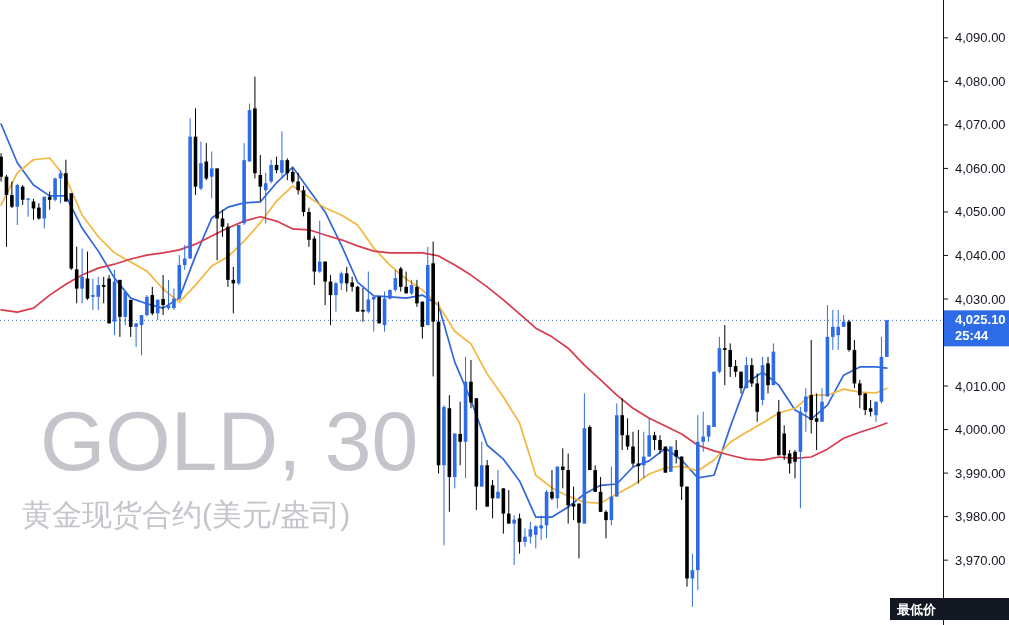  What do you see at coordinates (980, 212) in the screenshot?
I see `y-tick-label: 4,050.00` at bounding box center [980, 212].